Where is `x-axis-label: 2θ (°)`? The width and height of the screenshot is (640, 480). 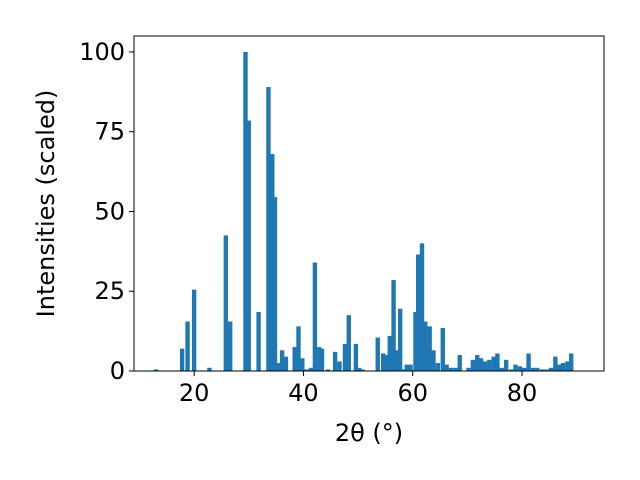 x-axis-label: 2θ (°) is located at coordinates (369, 433).